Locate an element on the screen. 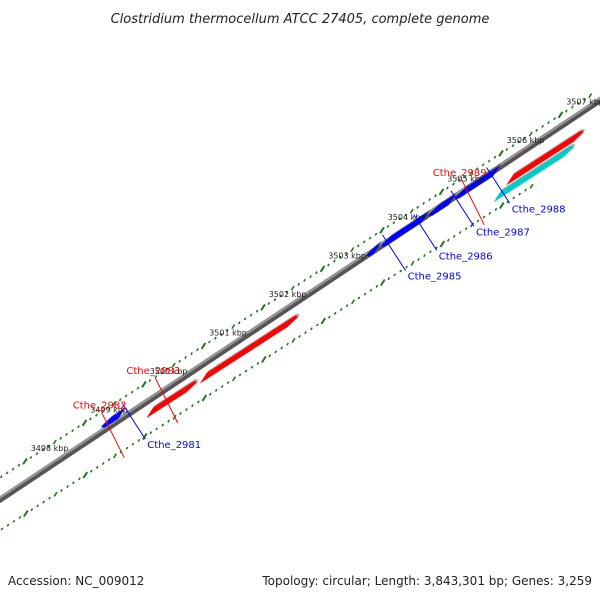  gene-label: Cthe_2989 is located at coordinates (460, 173).